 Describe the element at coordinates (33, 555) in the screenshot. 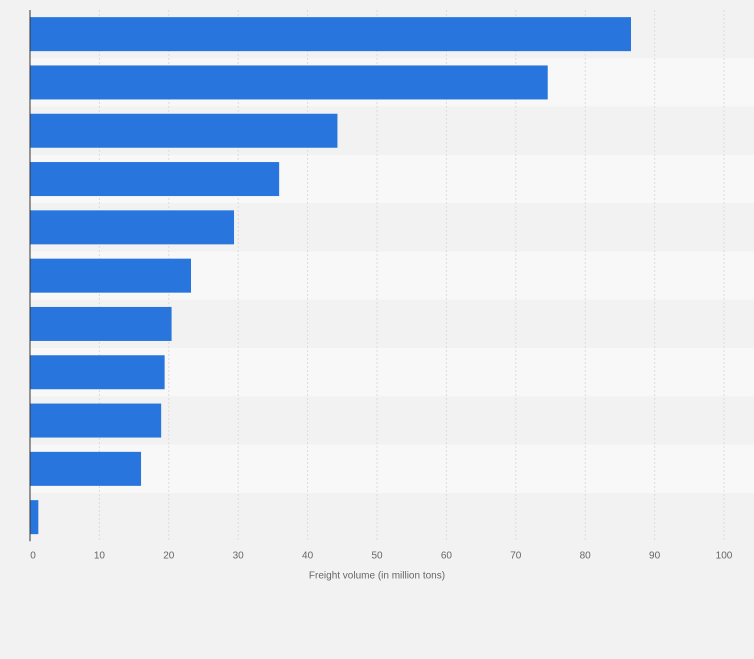

I see `x-tick-label: 0` at that location.